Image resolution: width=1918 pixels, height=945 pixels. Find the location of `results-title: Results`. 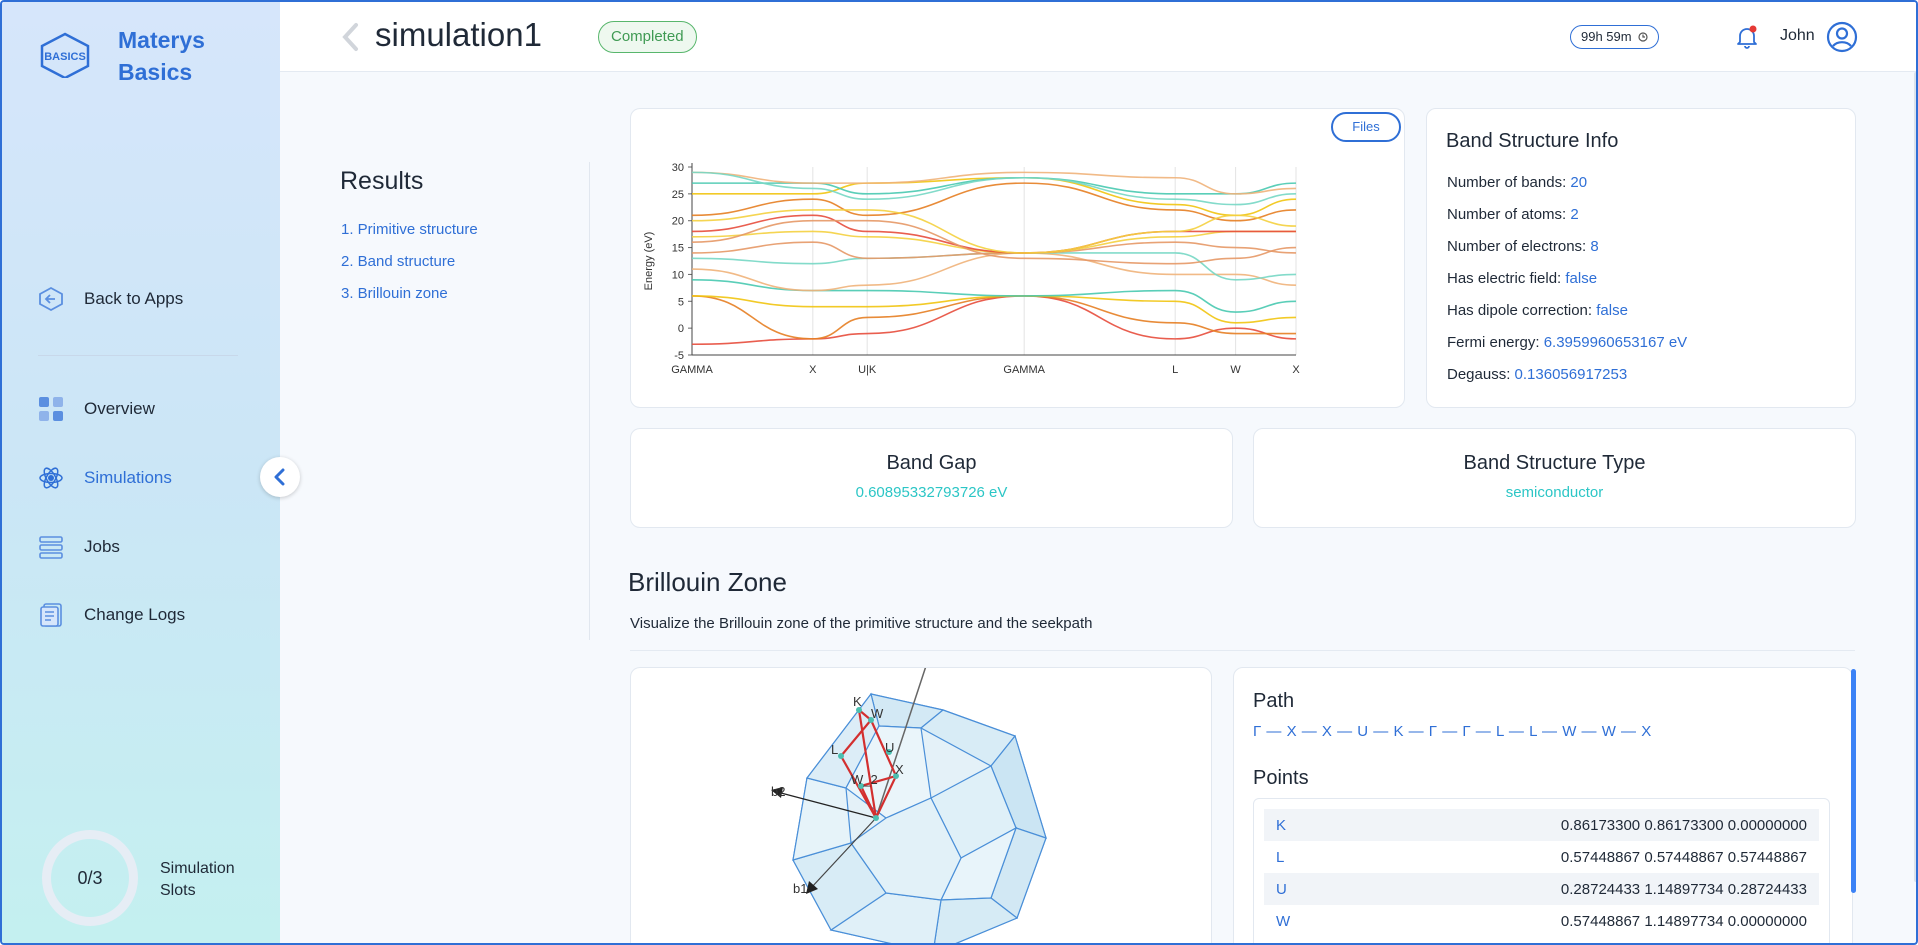

results-title: Results is located at coordinates (382, 181).